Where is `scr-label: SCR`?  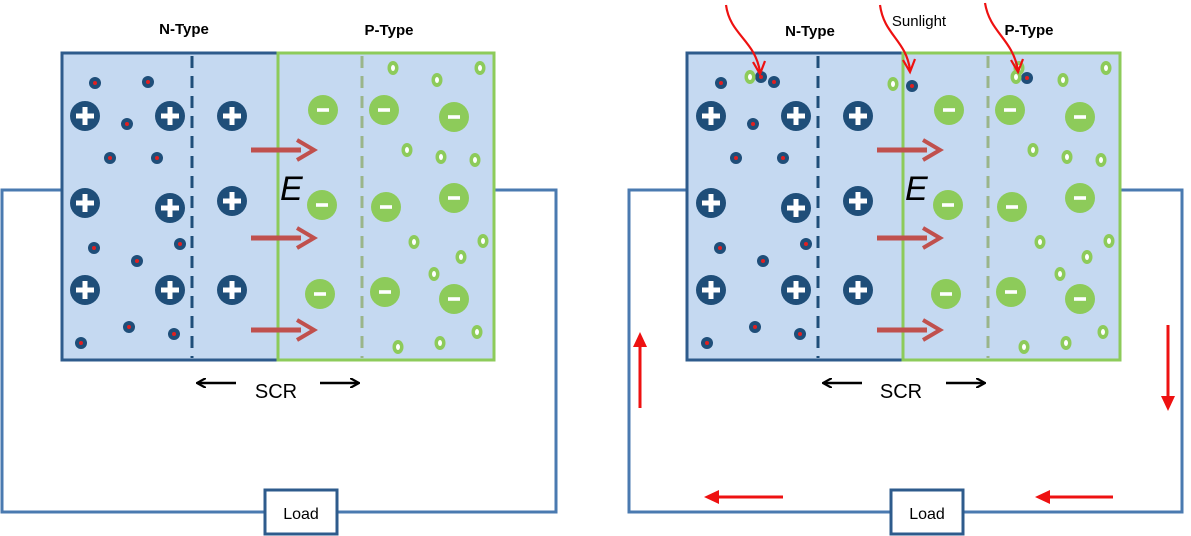
scr-label: SCR is located at coordinates (901, 392).